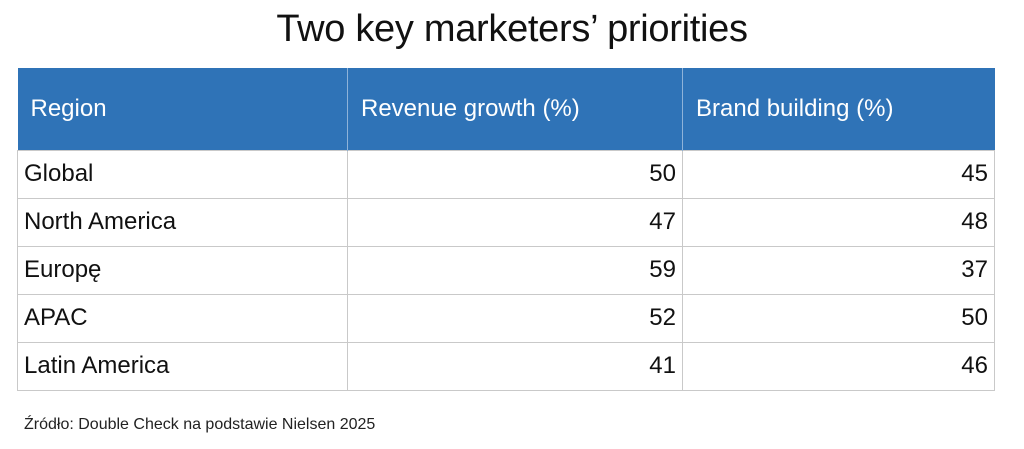 This screenshot has height=449, width=1024. What do you see at coordinates (182, 318) in the screenshot?
I see `region-cell: APAC` at bounding box center [182, 318].